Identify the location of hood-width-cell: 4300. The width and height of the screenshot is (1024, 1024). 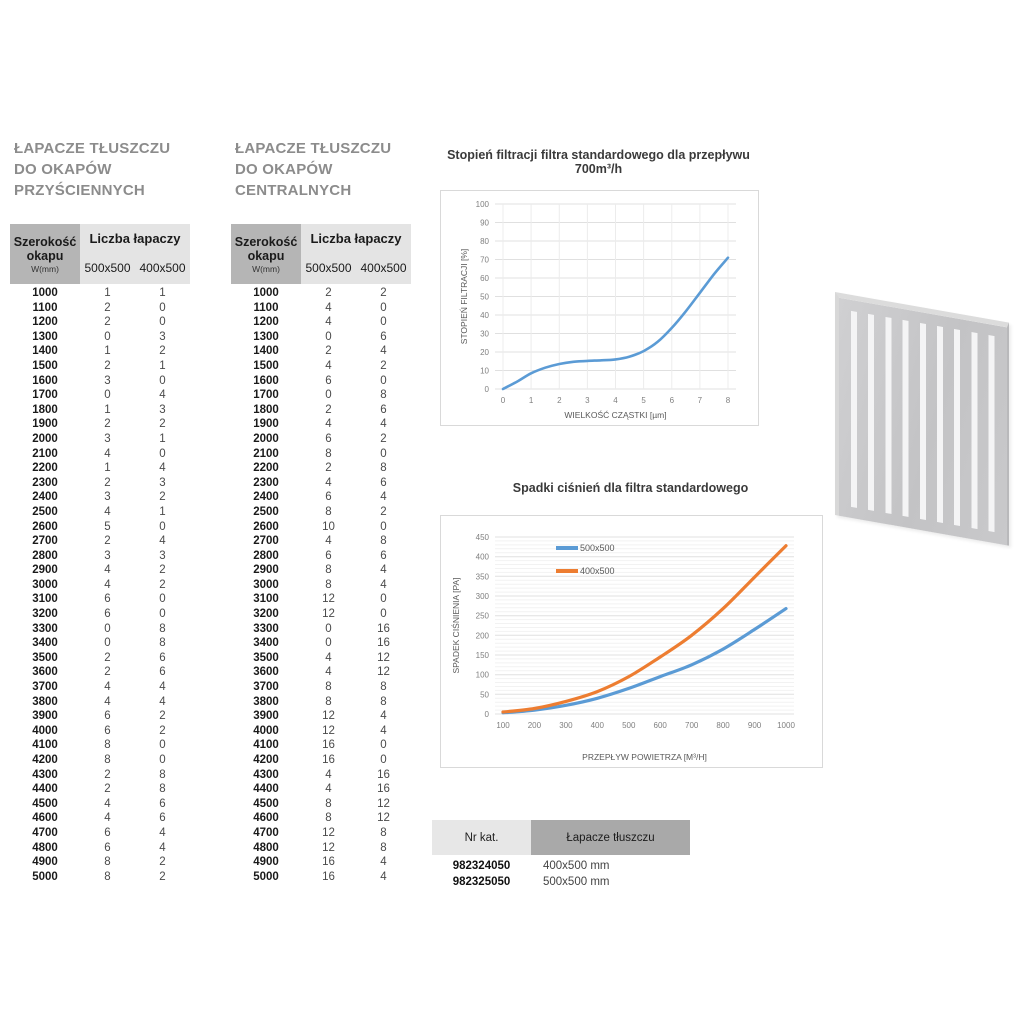
(45, 774).